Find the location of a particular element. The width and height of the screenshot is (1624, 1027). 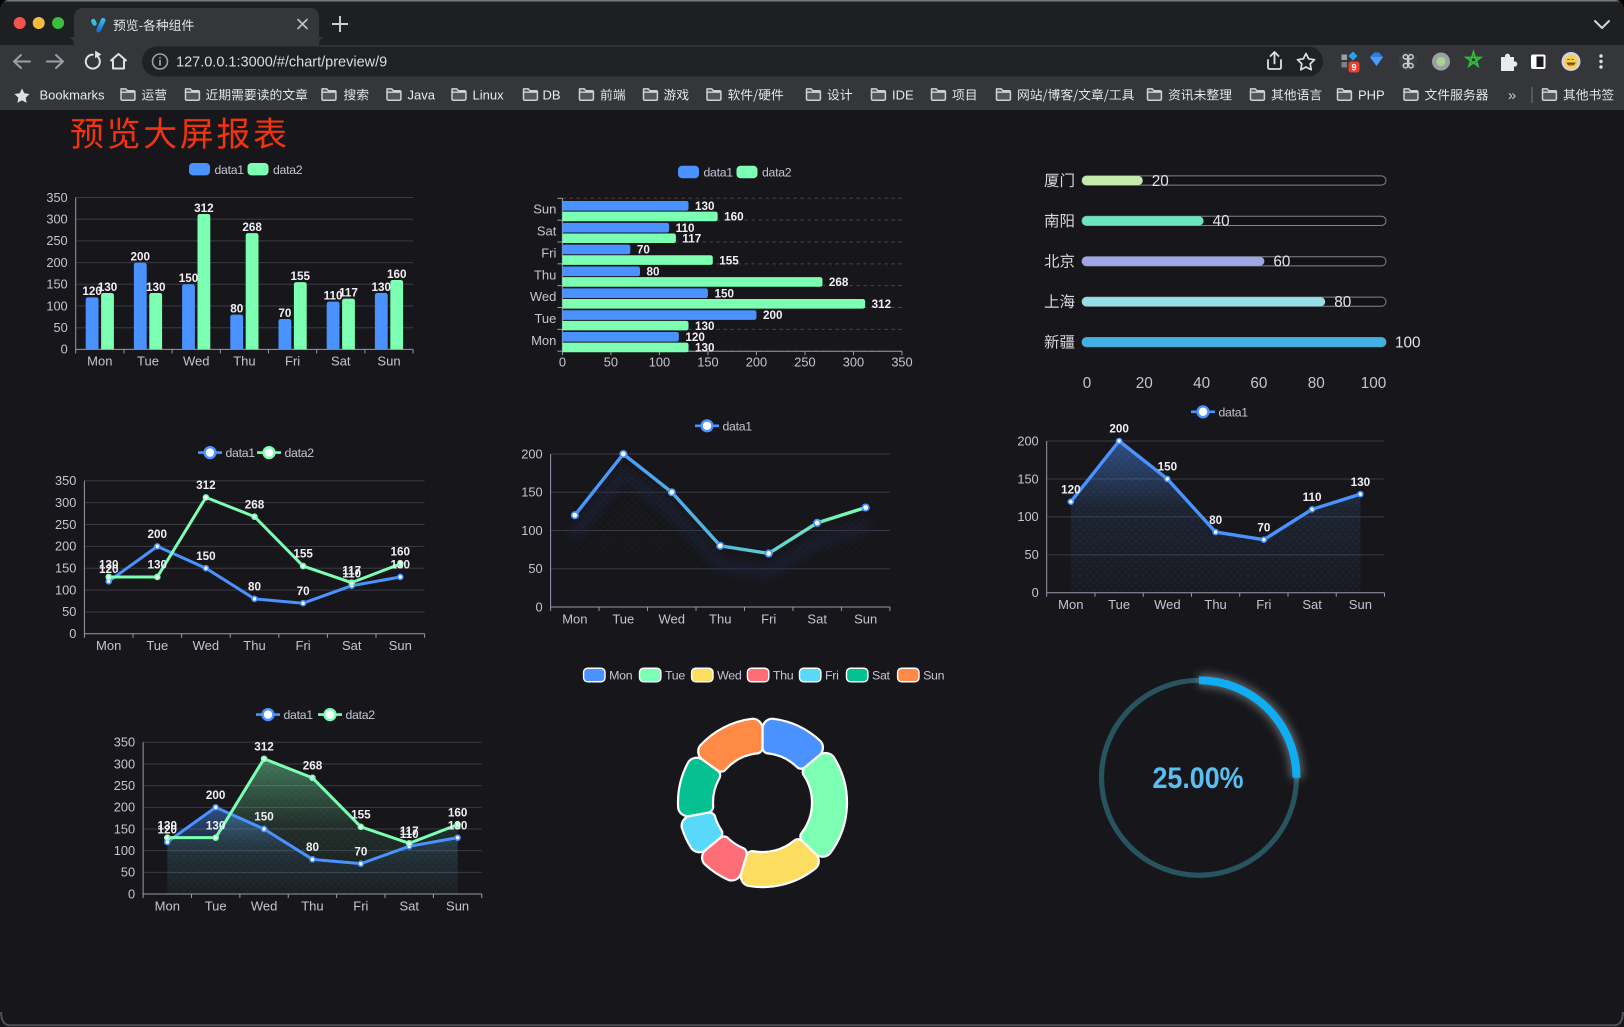

svg-text: 60 is located at coordinates (1258, 383).